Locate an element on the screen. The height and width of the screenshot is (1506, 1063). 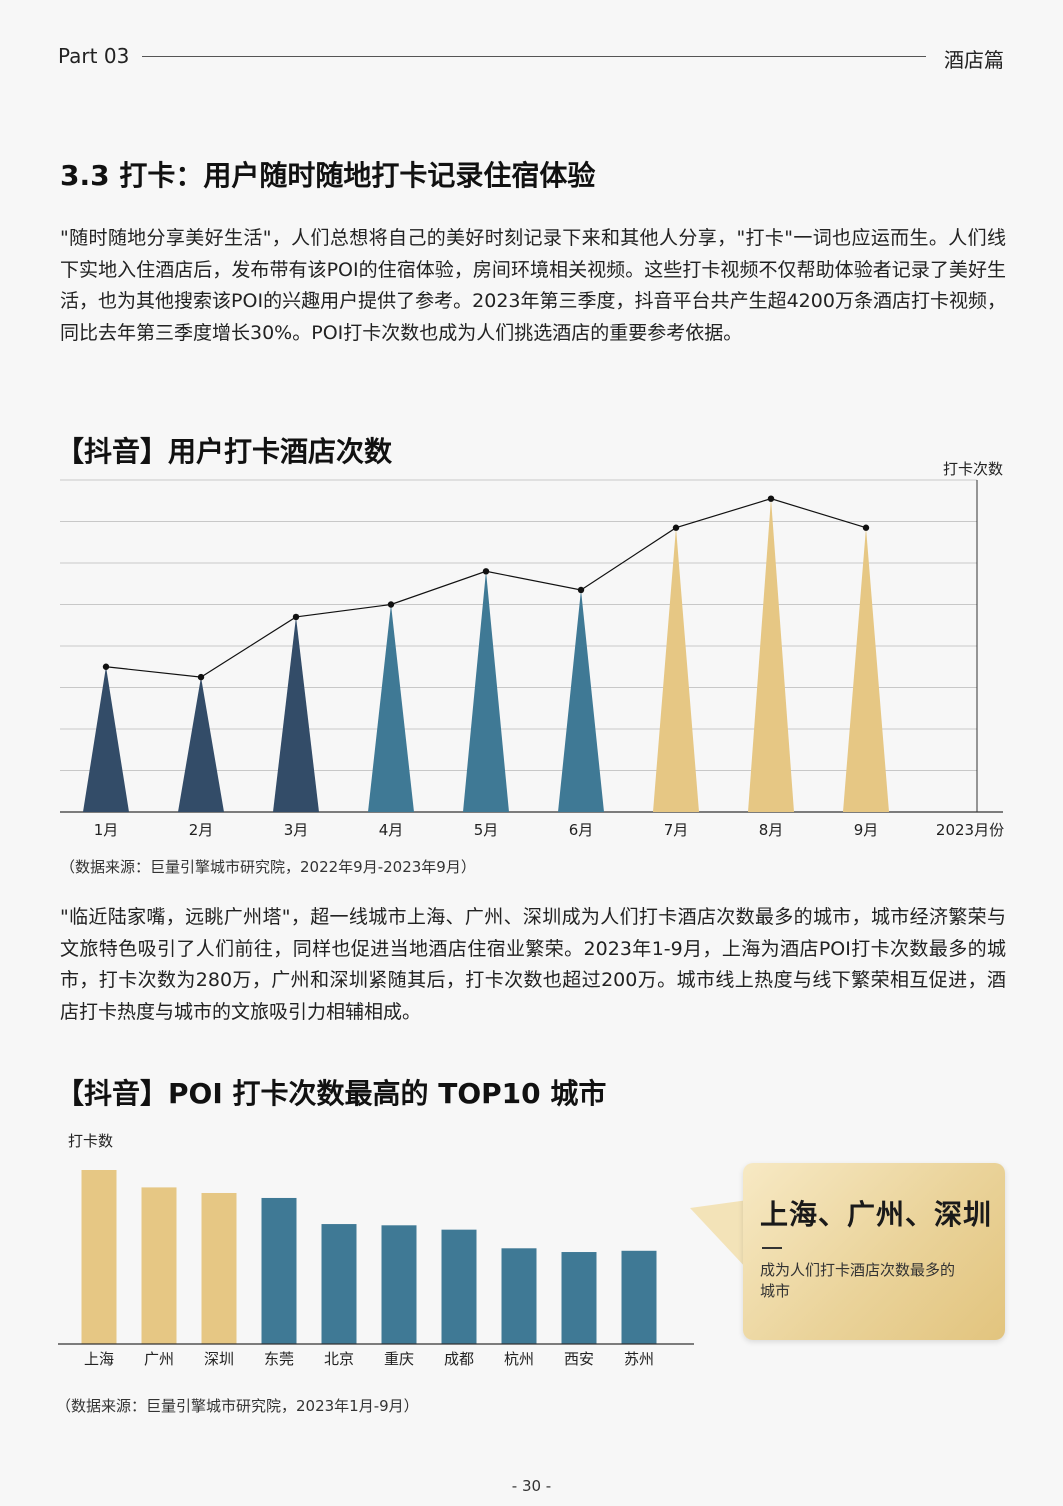
header-part-label: Part 03 is located at coordinates (94, 56).